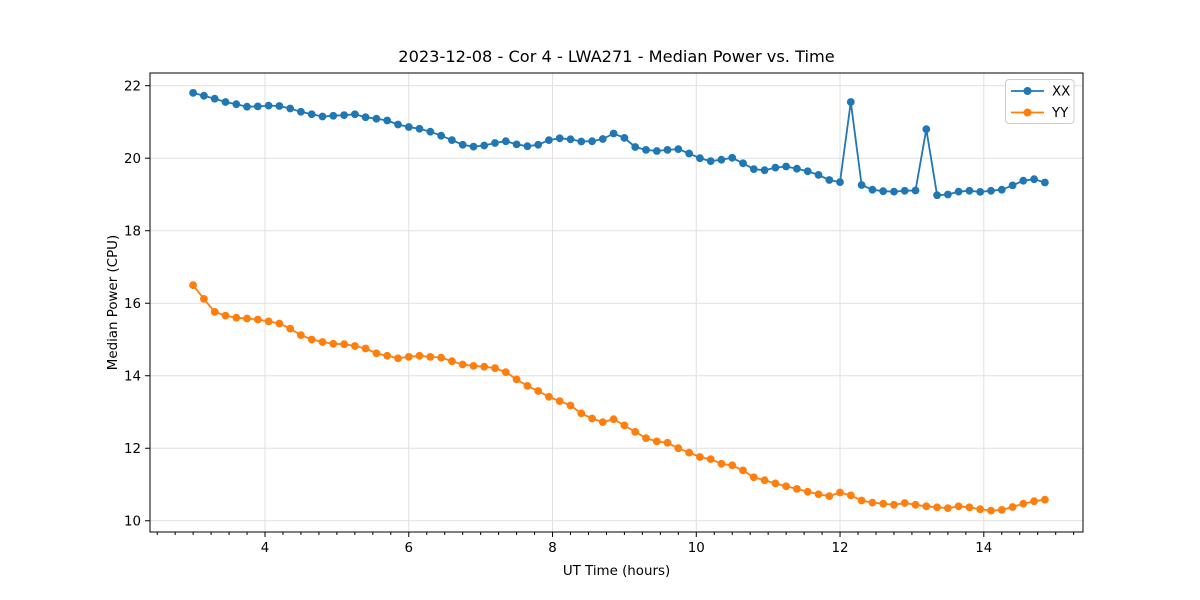 This screenshot has height=600, width=1200. Describe the element at coordinates (1040, 113) in the screenshot. I see `legend-item-yy: YY` at that location.